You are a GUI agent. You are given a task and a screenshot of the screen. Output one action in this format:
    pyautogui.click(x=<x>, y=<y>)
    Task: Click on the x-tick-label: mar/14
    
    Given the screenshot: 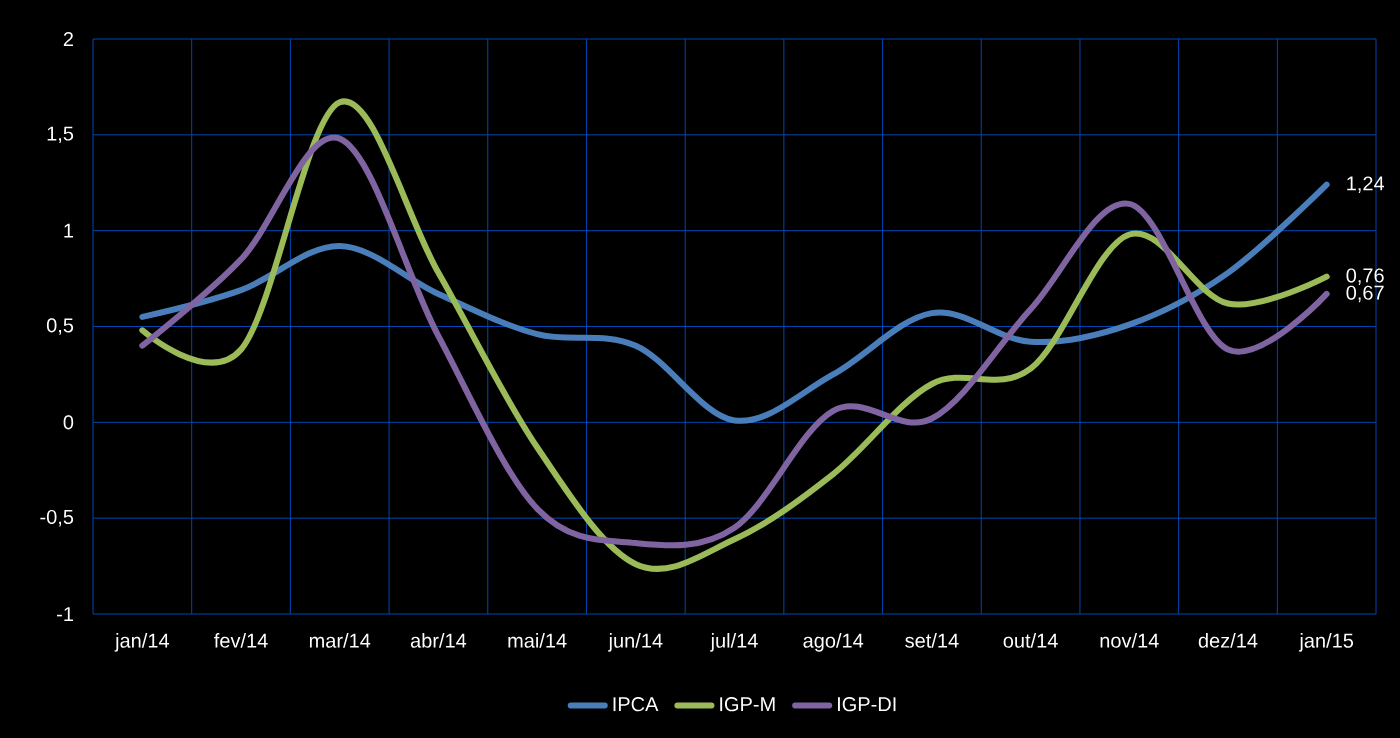 What is the action you would take?
    pyautogui.click(x=340, y=640)
    